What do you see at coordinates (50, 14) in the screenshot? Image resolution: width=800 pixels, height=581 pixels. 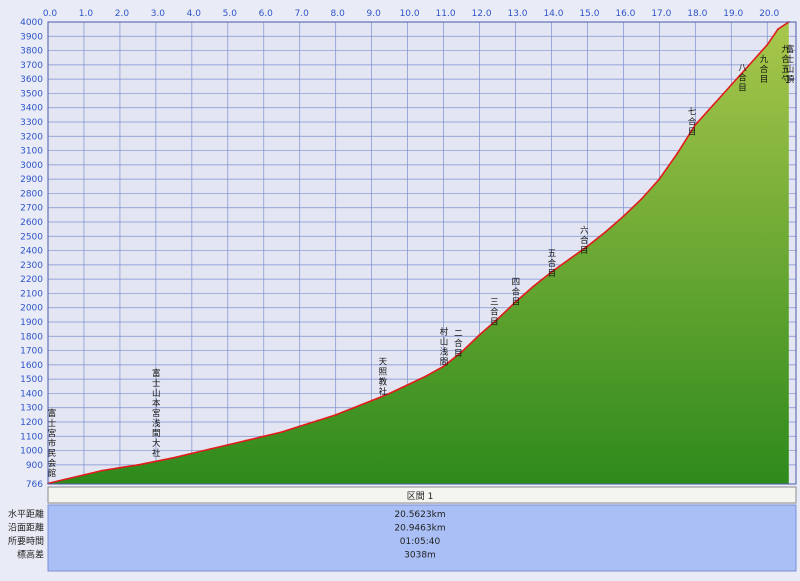 I see `x-tick-label: 0.0` at bounding box center [50, 14].